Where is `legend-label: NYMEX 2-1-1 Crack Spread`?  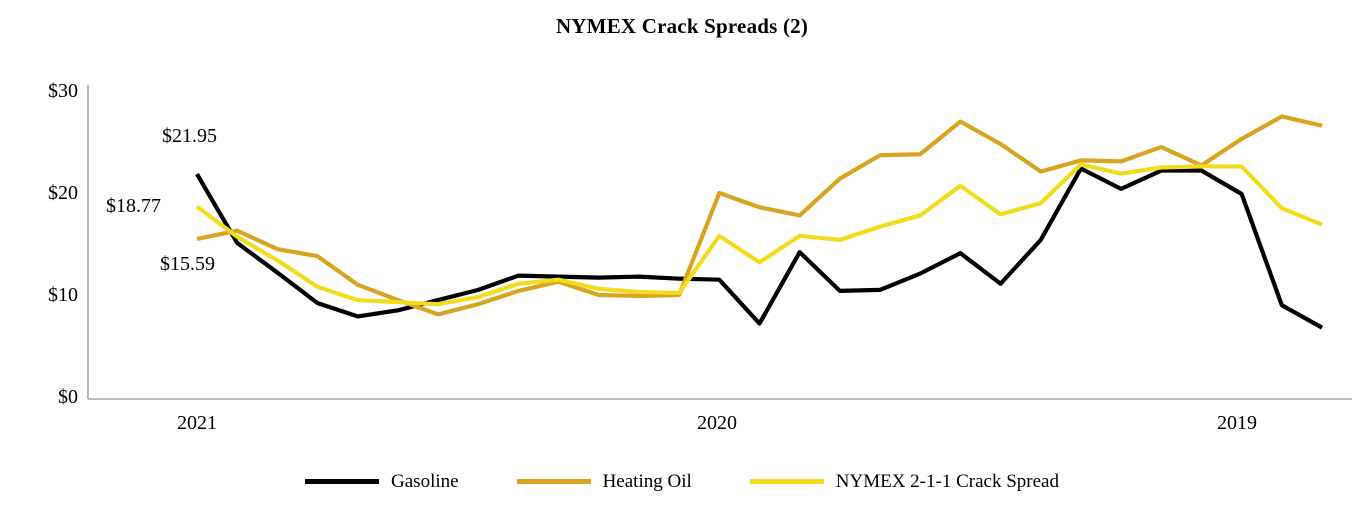 legend-label: NYMEX 2-1-1 Crack Spread is located at coordinates (947, 481).